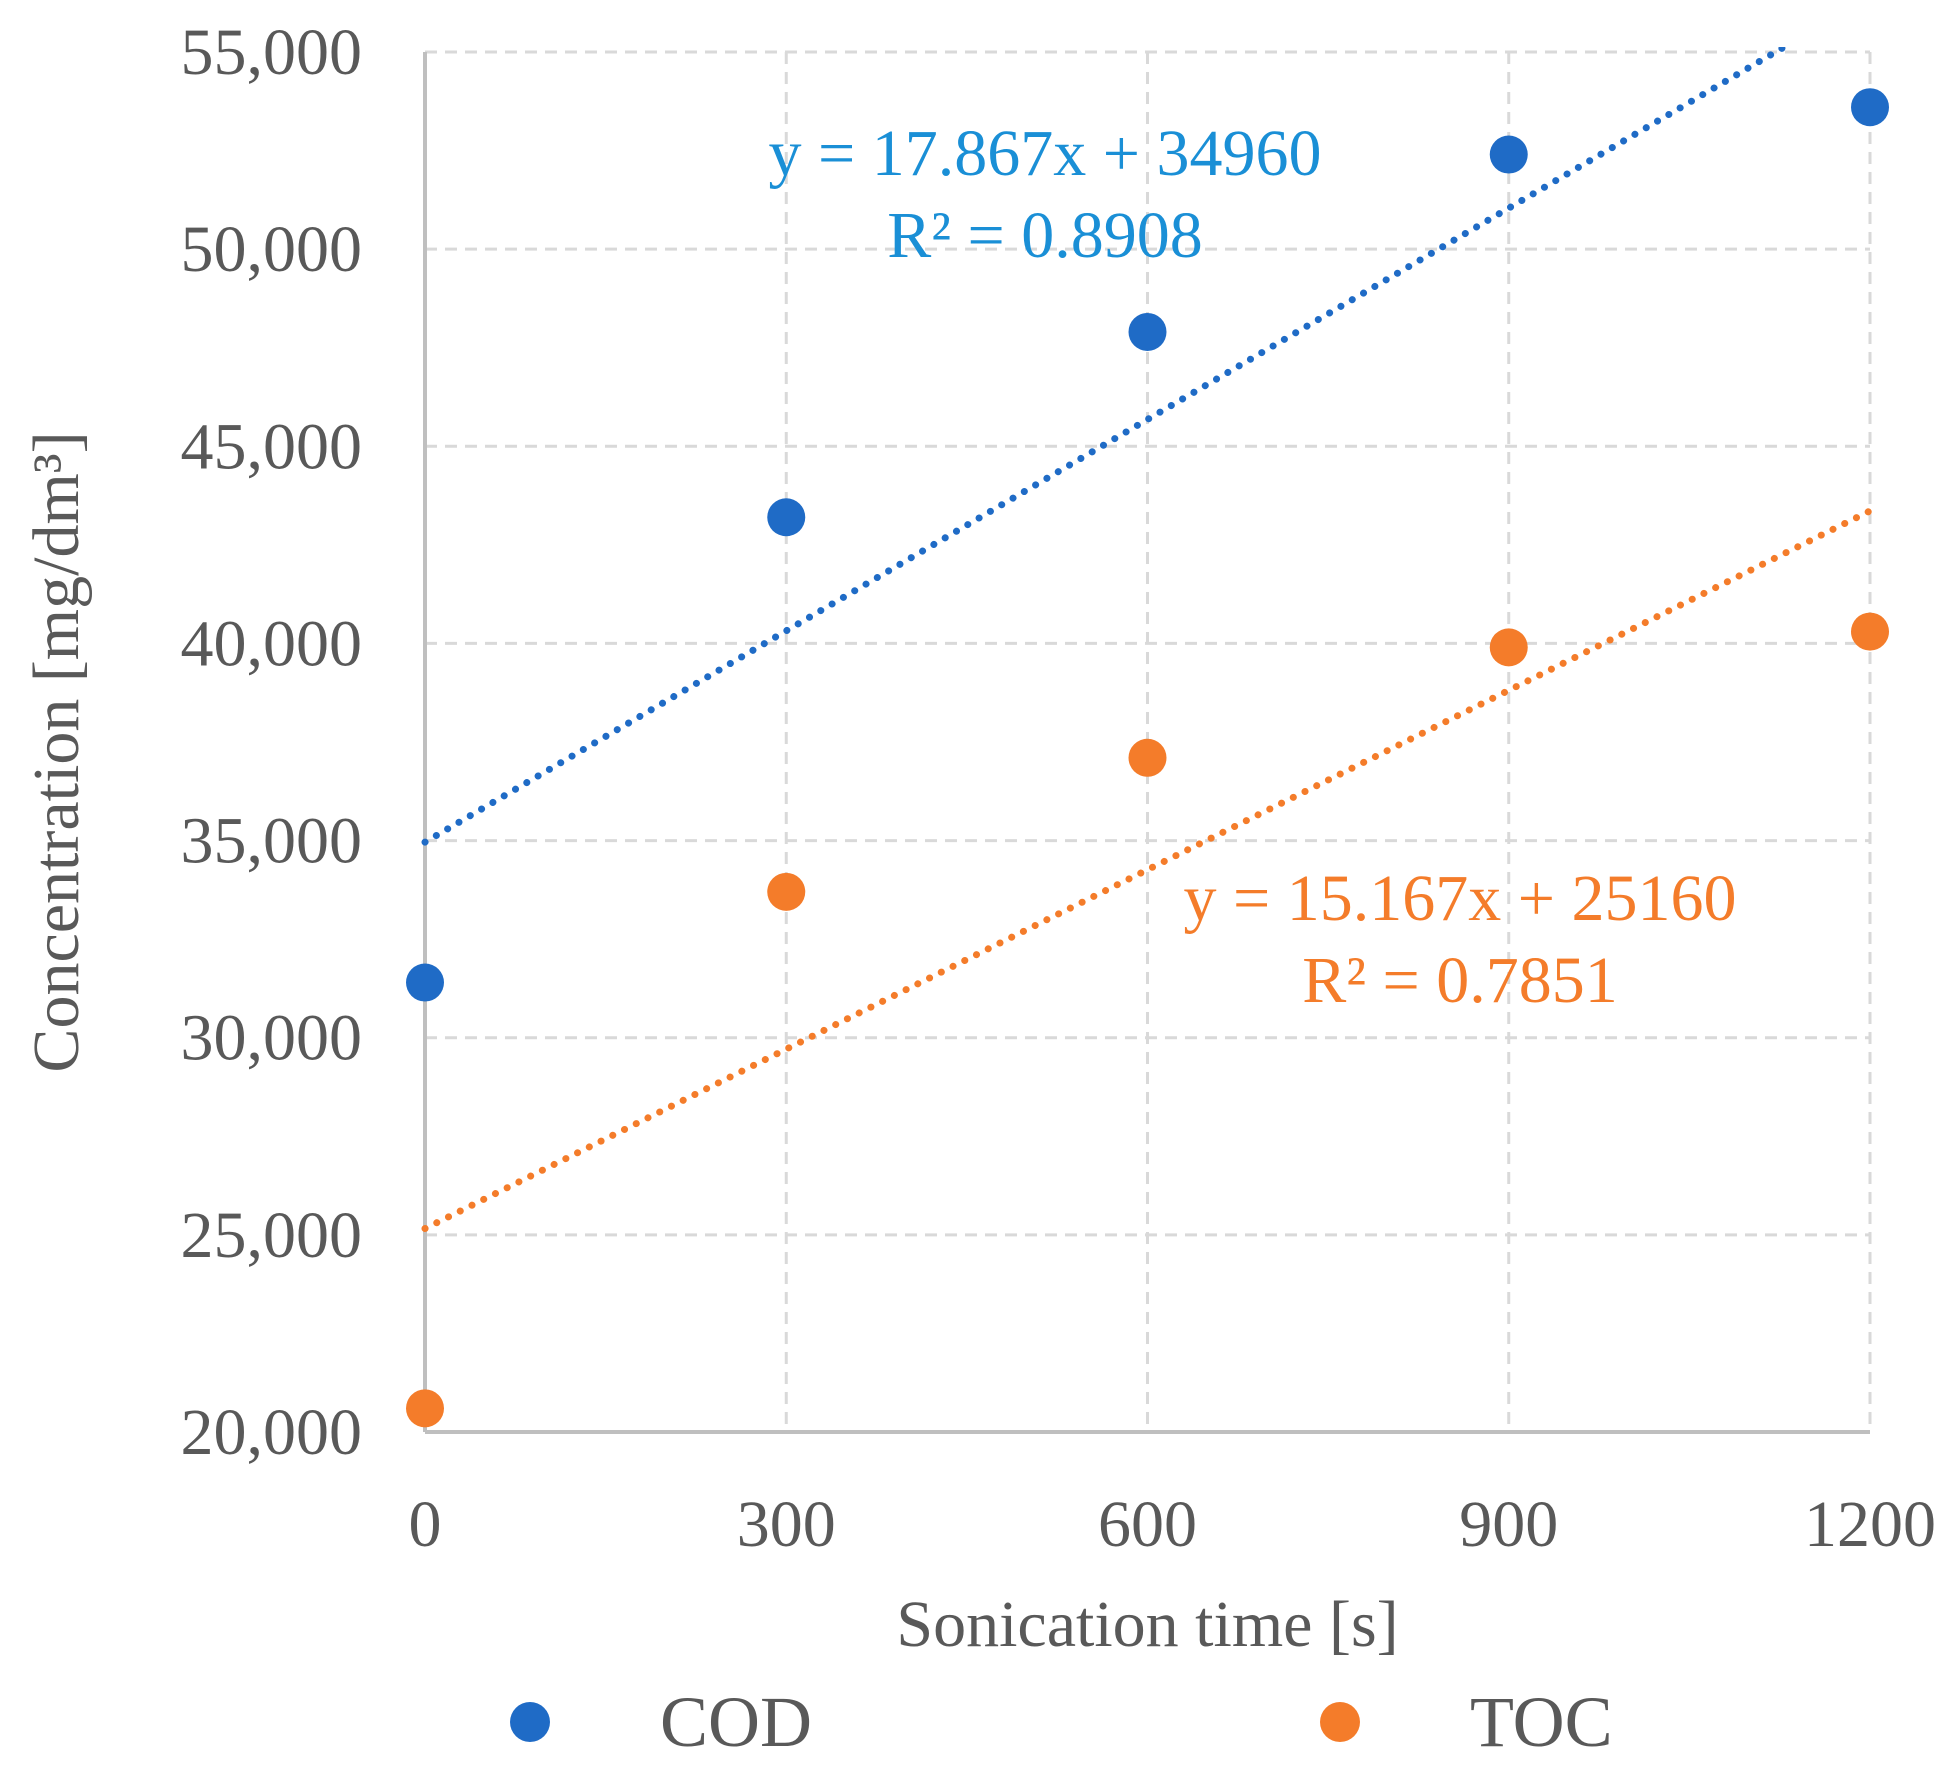  Describe the element at coordinates (530, 1722) in the screenshot. I see `cod-legend-marker` at that location.